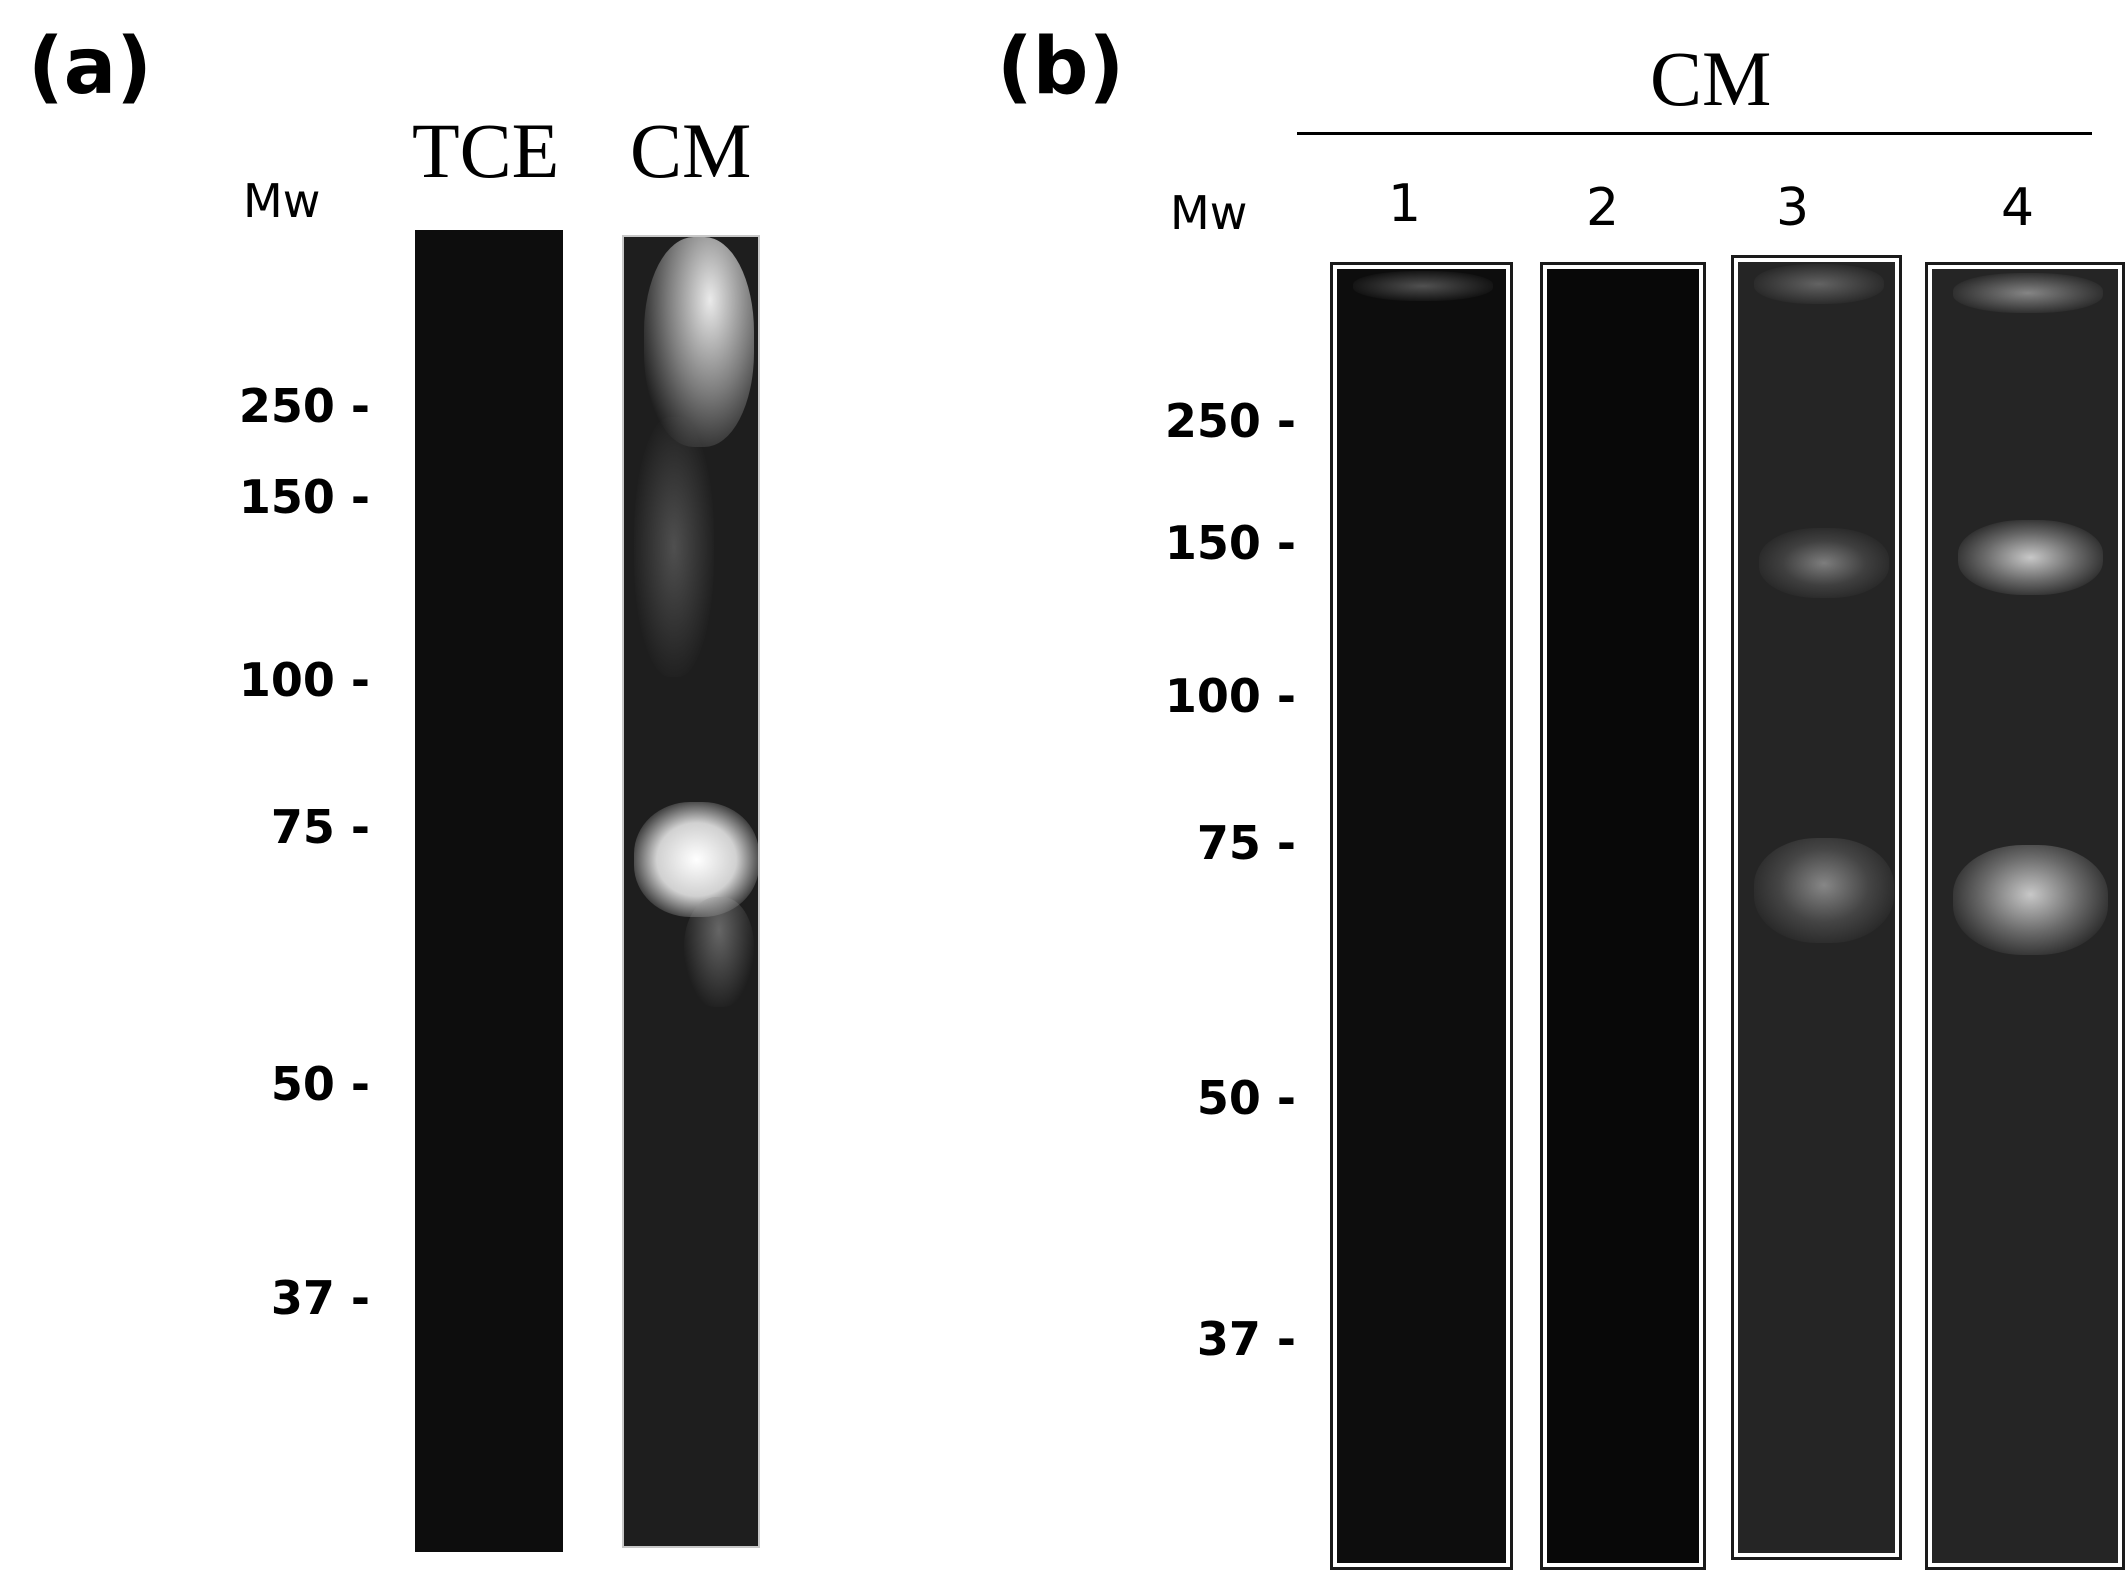 This screenshot has height=1574, width=2127. What do you see at coordinates (304, 406) in the screenshot?
I see `mw-marker-a-250: 250 -` at bounding box center [304, 406].